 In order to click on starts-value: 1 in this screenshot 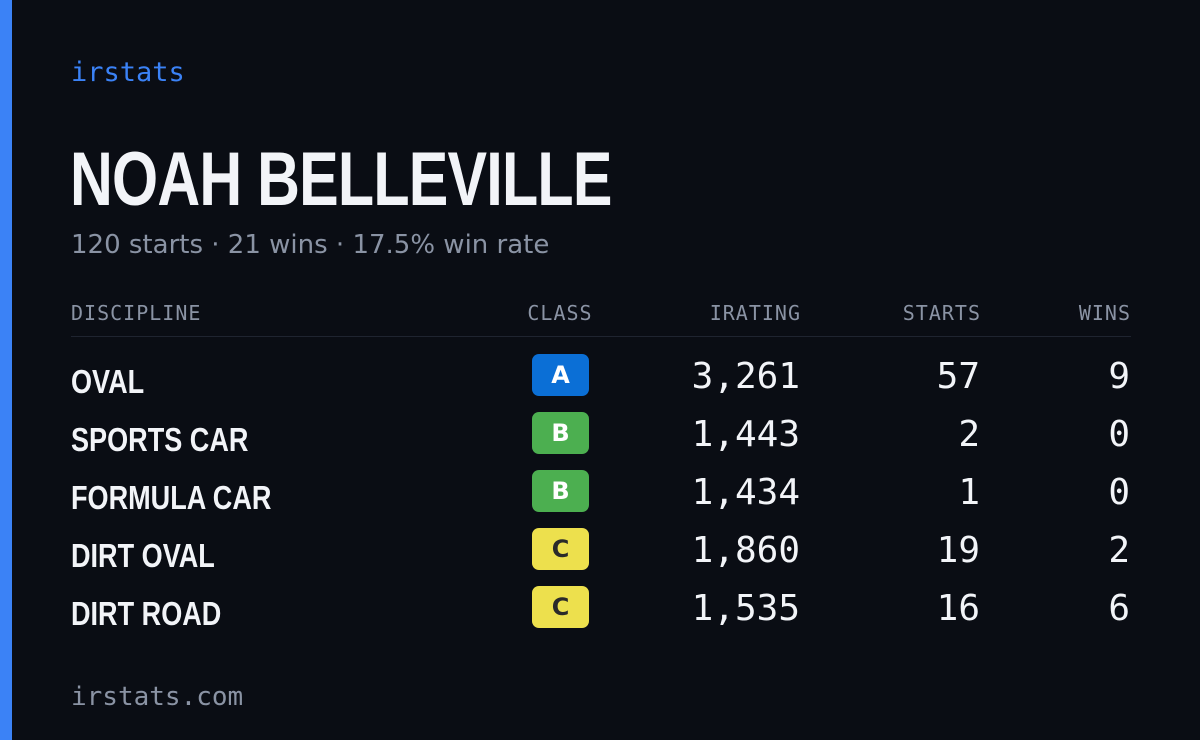, I will do `click(969, 492)`.